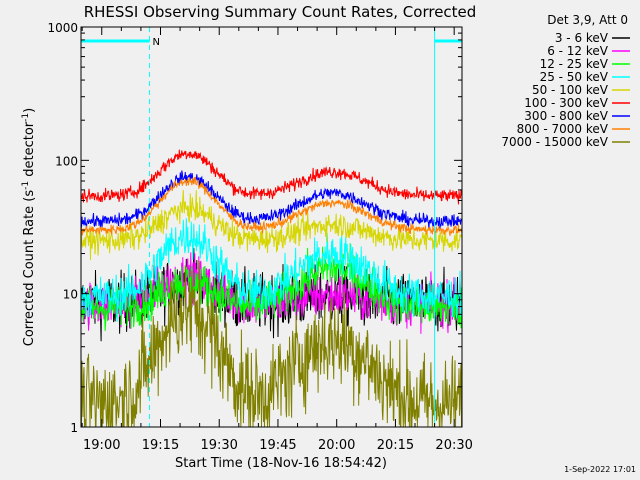  Describe the element at coordinates (74, 428) in the screenshot. I see `y-tick-label-0: 1` at that location.